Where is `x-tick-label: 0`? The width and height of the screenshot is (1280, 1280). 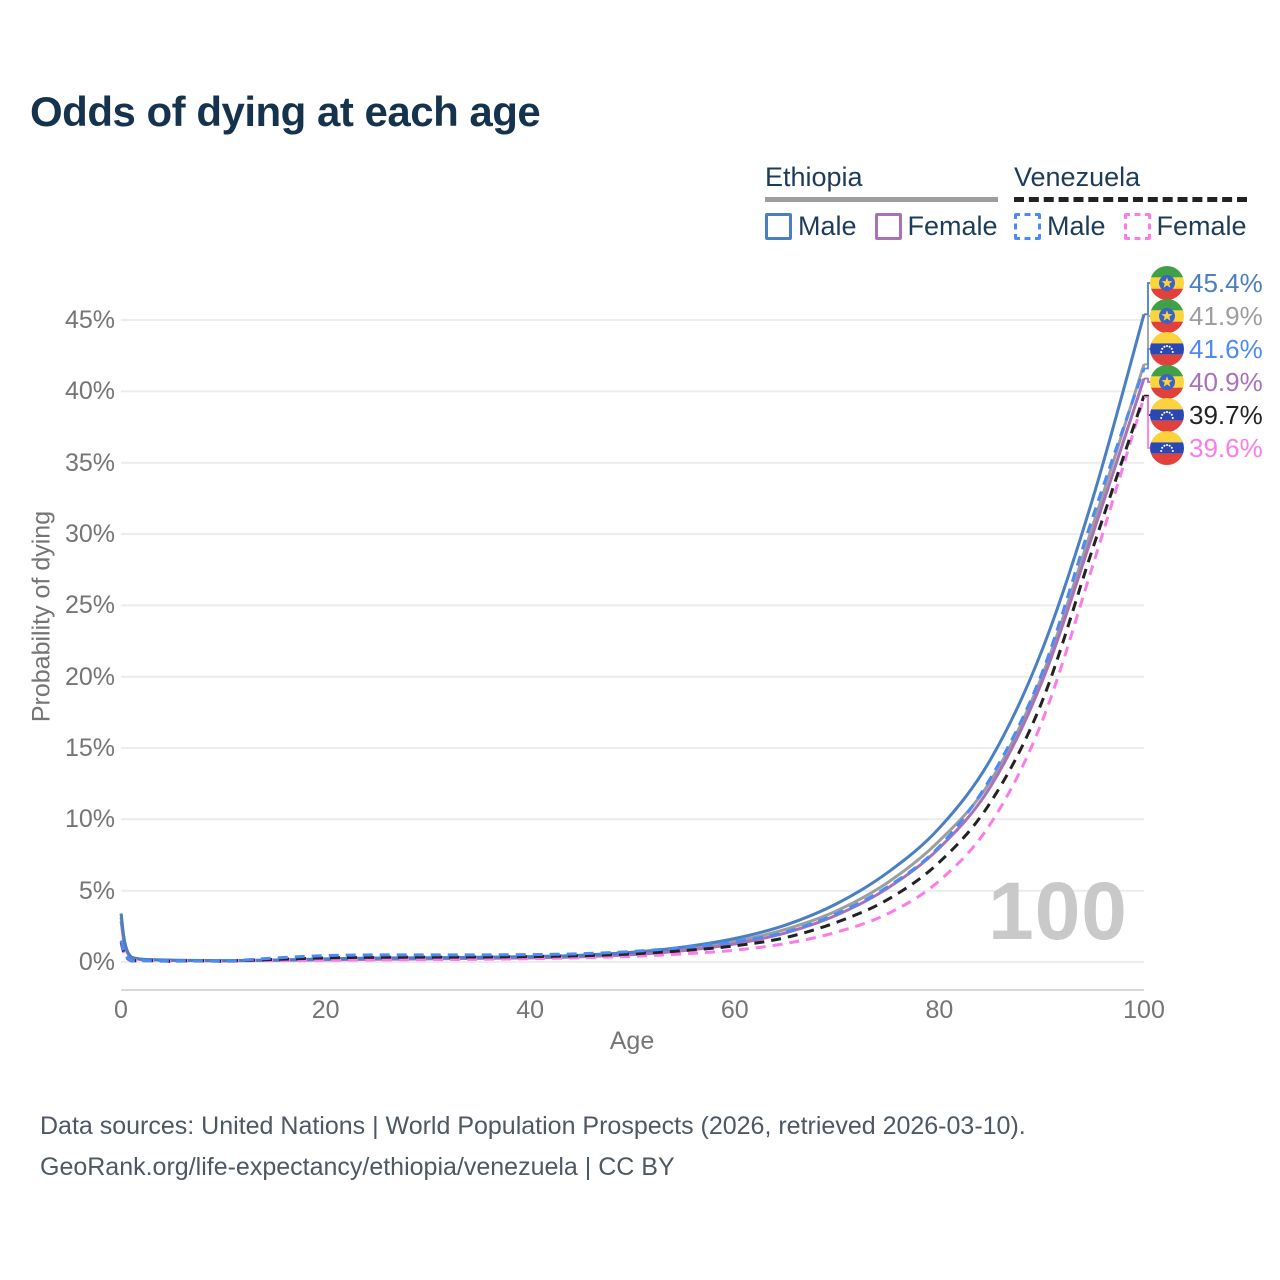
x-tick-label: 0 is located at coordinates (121, 1010).